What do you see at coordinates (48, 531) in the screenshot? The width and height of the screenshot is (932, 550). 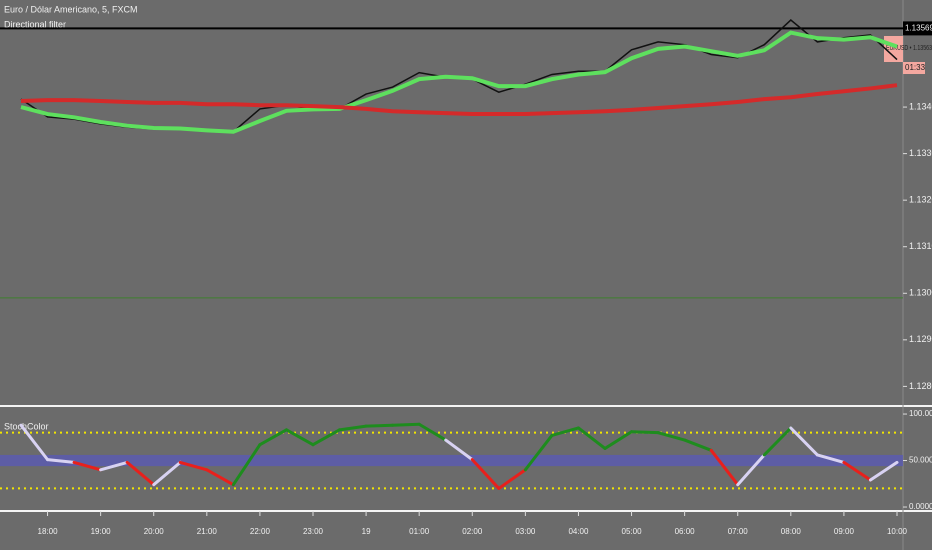 I see `x-tick-label: 18:00` at bounding box center [48, 531].